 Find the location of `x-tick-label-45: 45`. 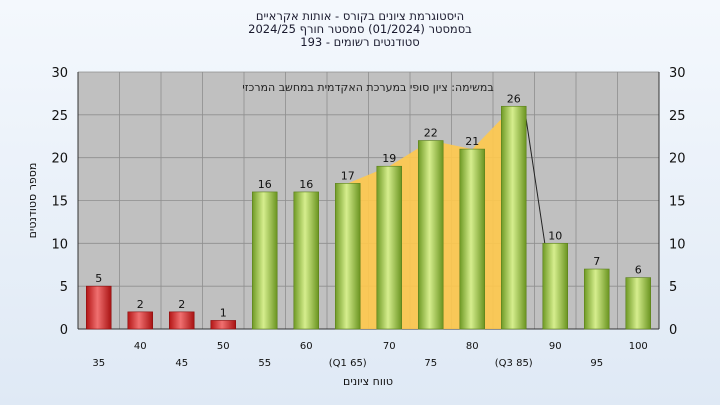

x-tick-label-45: 45 is located at coordinates (181, 363).